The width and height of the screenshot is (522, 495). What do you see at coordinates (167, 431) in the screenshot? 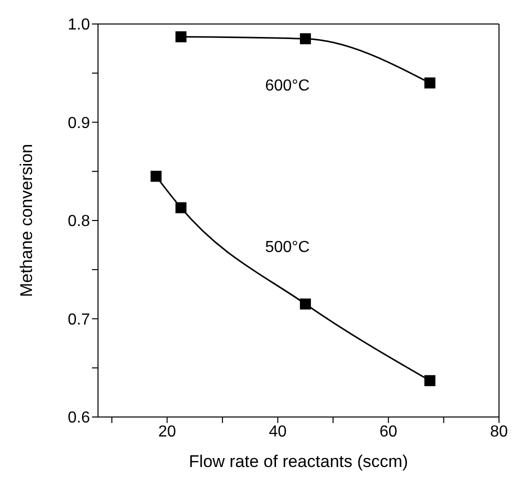
I see `x-tick-label: 20` at bounding box center [167, 431].